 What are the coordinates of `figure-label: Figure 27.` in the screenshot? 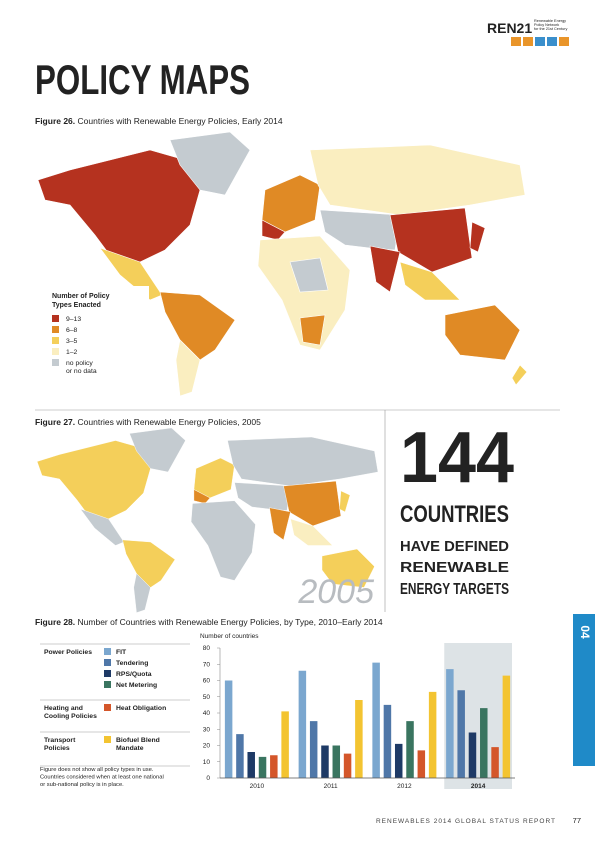 It's located at (55, 422).